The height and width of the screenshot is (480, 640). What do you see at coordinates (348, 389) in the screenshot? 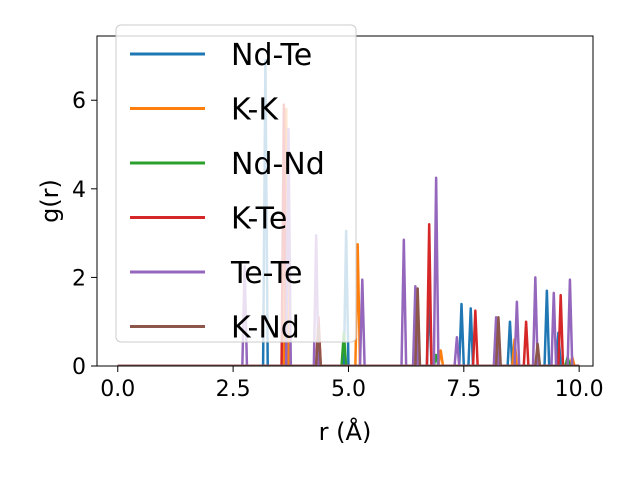
I see `x-tick-label: 5.0` at bounding box center [348, 389].